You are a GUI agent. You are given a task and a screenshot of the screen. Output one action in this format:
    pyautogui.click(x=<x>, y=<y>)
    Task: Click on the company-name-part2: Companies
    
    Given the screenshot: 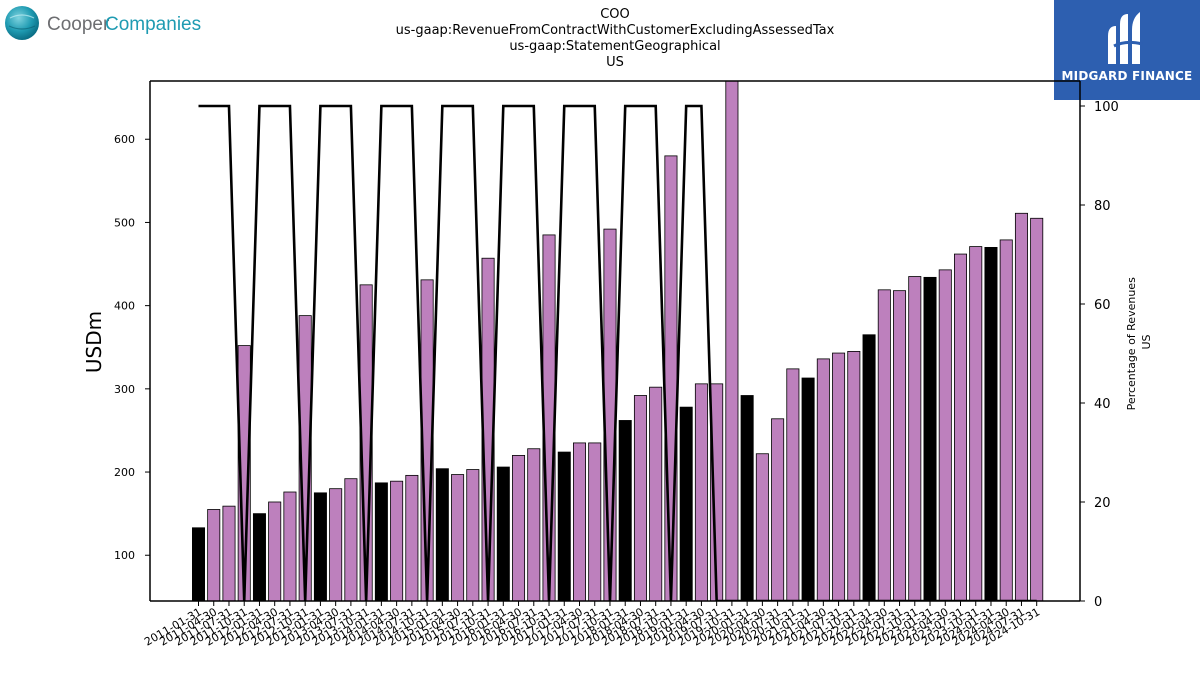 What is the action you would take?
    pyautogui.click(x=153, y=24)
    